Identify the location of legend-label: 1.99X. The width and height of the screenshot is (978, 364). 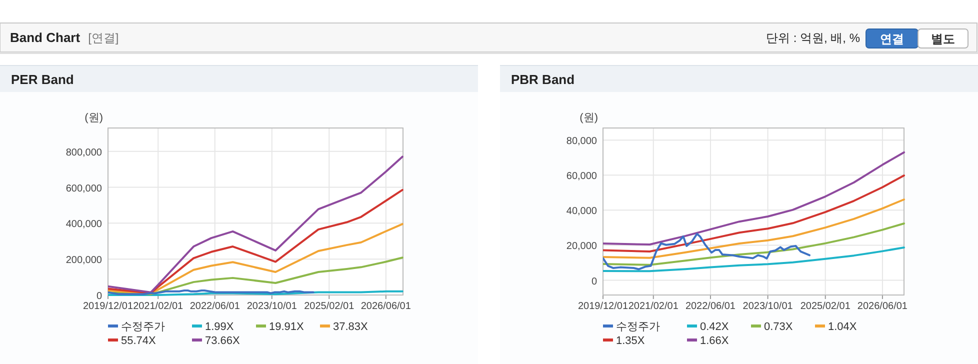
(219, 327).